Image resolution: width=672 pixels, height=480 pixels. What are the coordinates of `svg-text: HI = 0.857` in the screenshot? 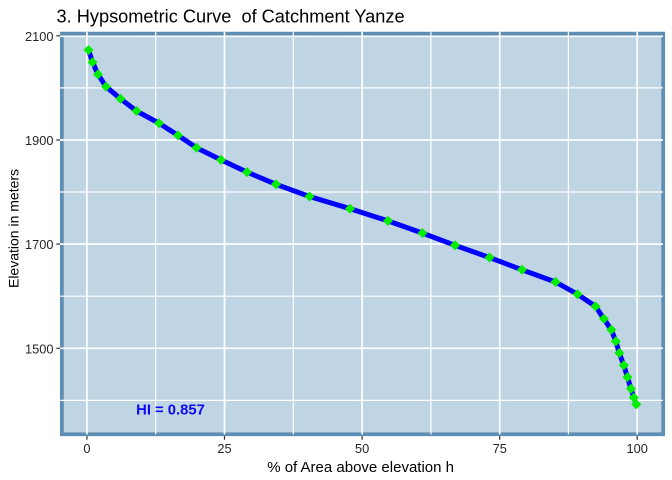 It's located at (170, 411).